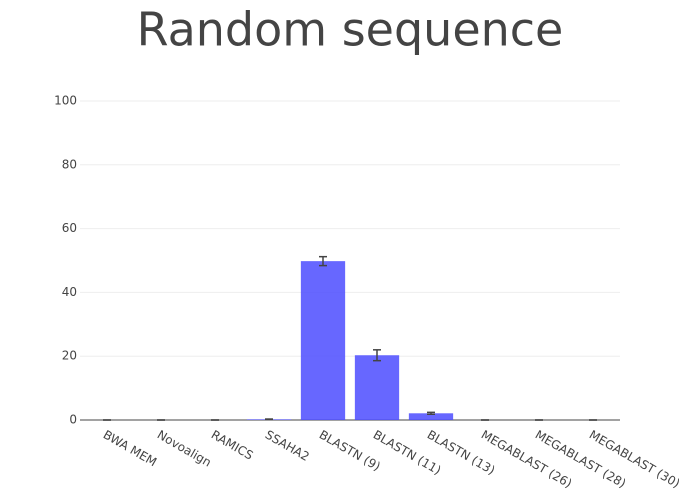  Describe the element at coordinates (287, 446) in the screenshot. I see `x-tick-label: SSAHA2` at that location.